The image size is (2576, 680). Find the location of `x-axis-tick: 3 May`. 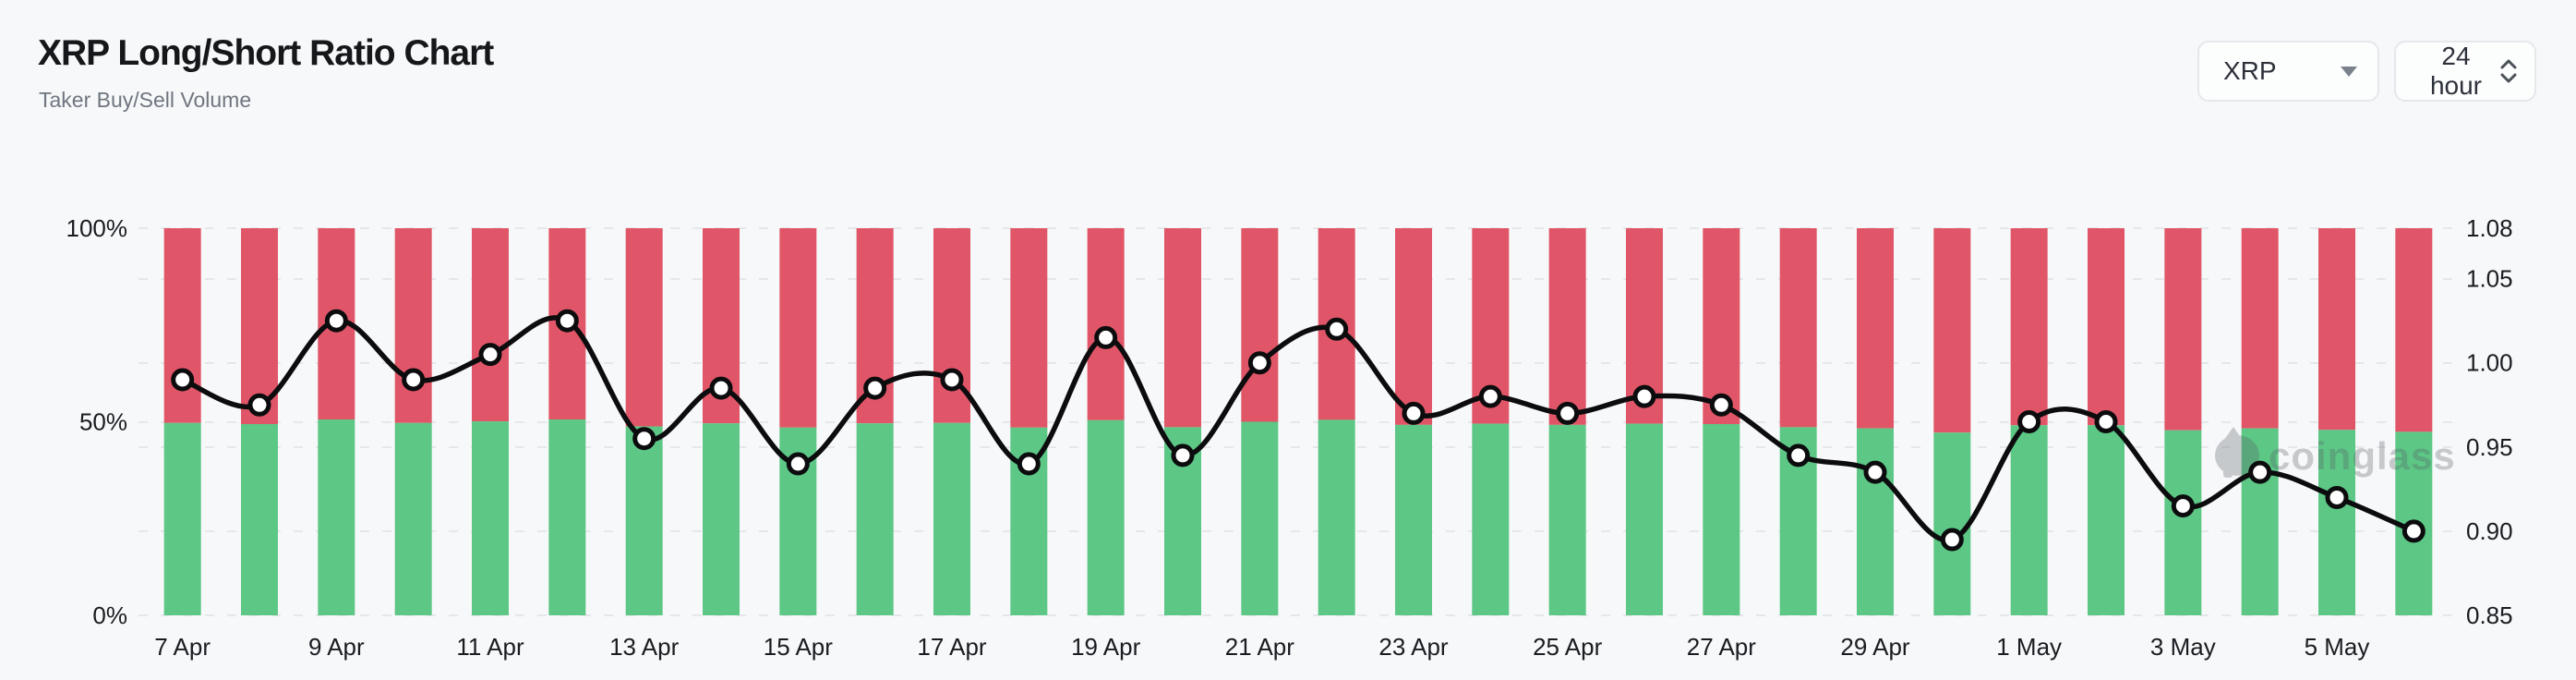

x-axis-tick: 3 May is located at coordinates (2183, 647).